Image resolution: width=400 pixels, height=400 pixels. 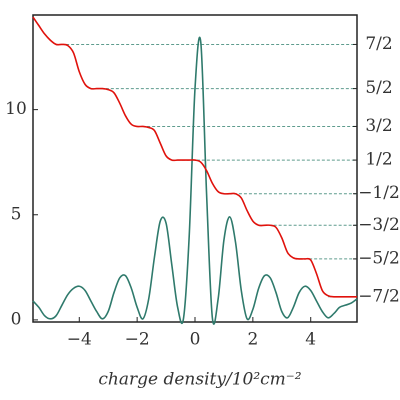 I want to click on y2-tick-label: −1/2, so click(x=379, y=193).